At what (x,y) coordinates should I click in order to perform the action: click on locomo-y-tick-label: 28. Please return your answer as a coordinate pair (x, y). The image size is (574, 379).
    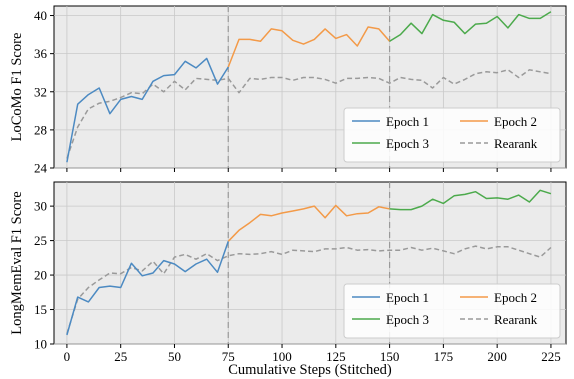
    Looking at the image, I should click on (40, 129).